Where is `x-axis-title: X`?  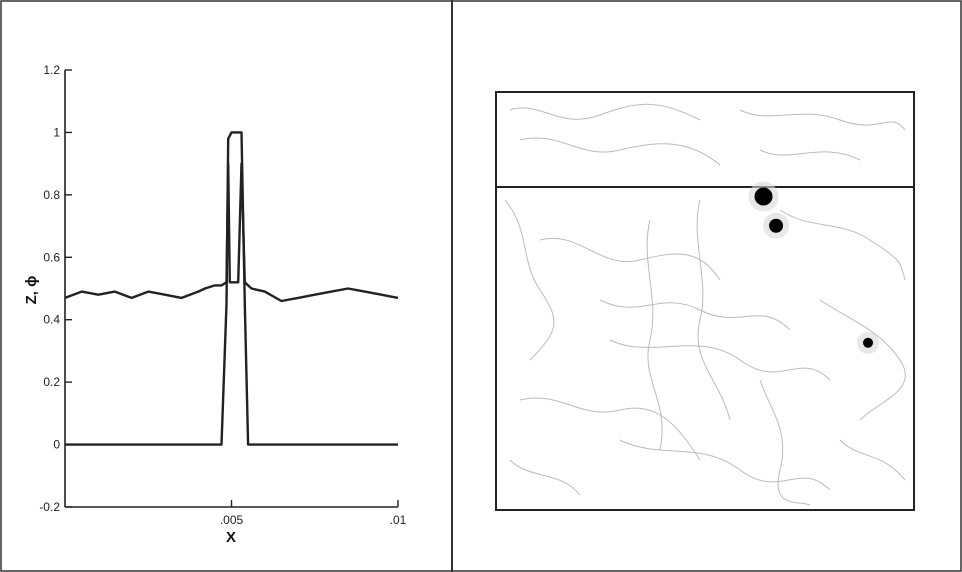 x-axis-title: X is located at coordinates (231, 537).